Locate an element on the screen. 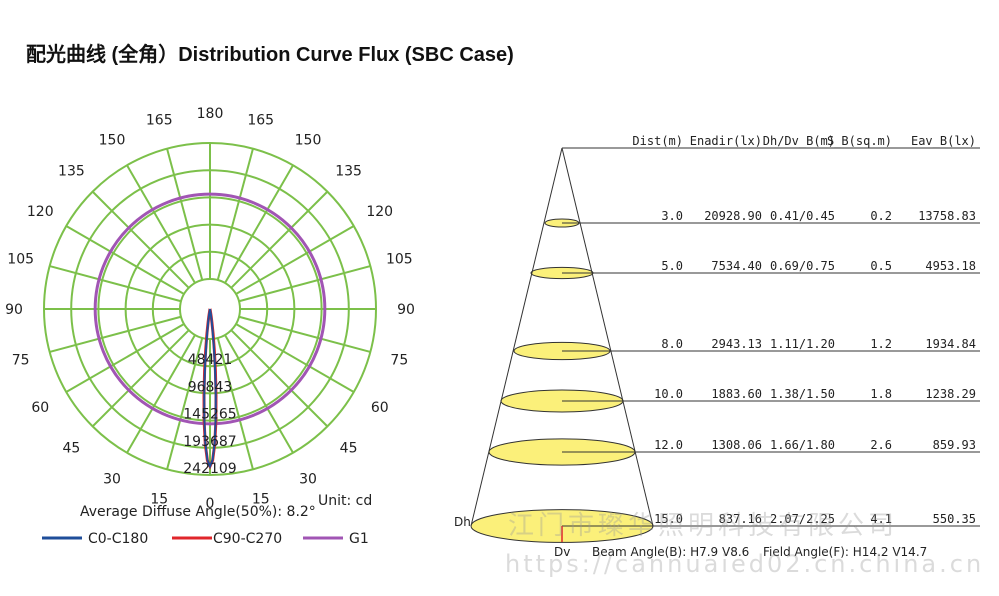 The width and height of the screenshot is (999, 596). series-g1 is located at coordinates (210, 309).